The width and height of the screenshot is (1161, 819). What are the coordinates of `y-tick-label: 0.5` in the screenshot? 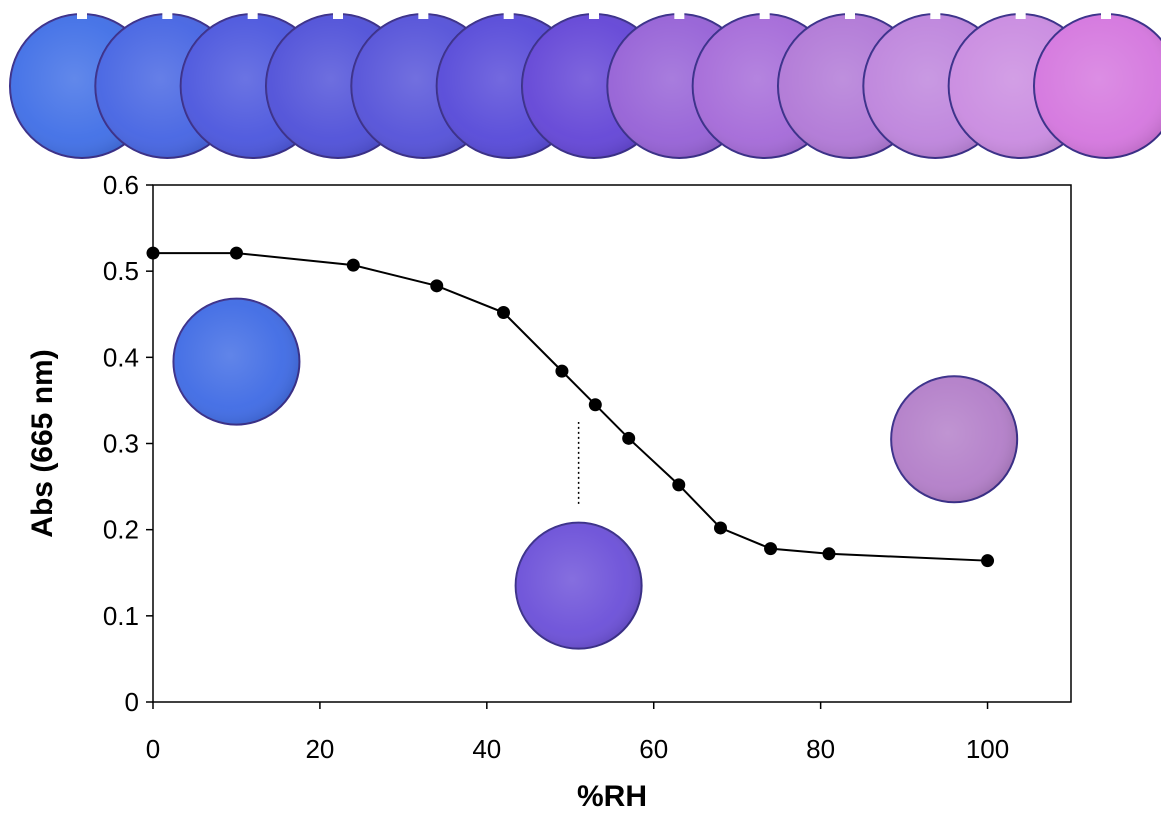 It's located at (121, 271).